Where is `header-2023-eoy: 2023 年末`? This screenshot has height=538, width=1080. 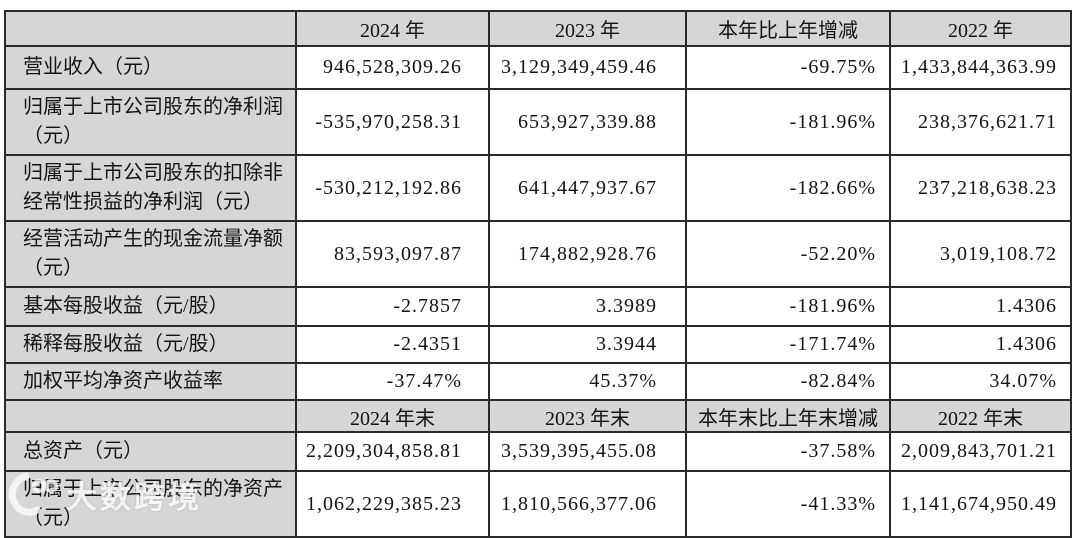 header-2023-eoy: 2023 年末 is located at coordinates (587, 416).